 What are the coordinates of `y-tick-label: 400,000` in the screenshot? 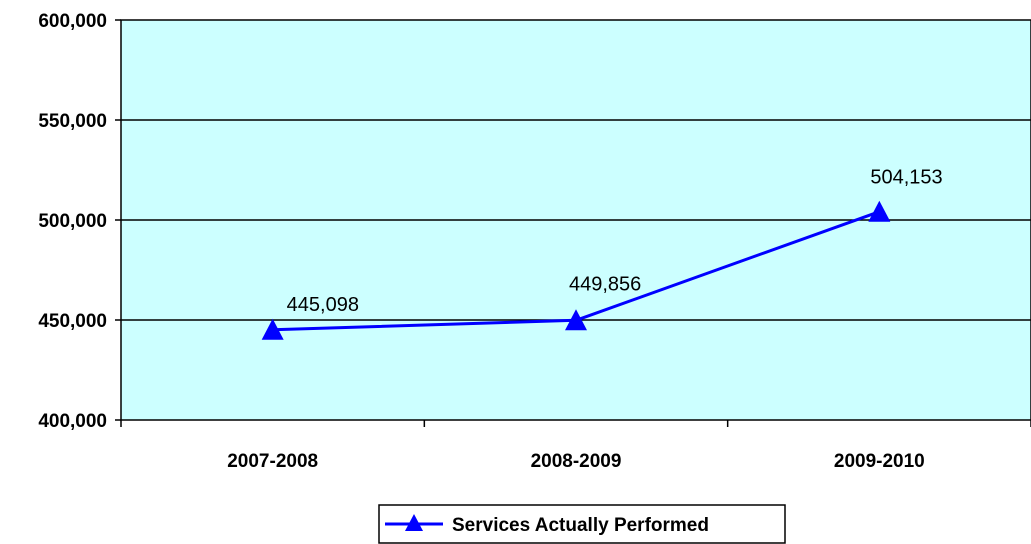 It's located at (72, 421).